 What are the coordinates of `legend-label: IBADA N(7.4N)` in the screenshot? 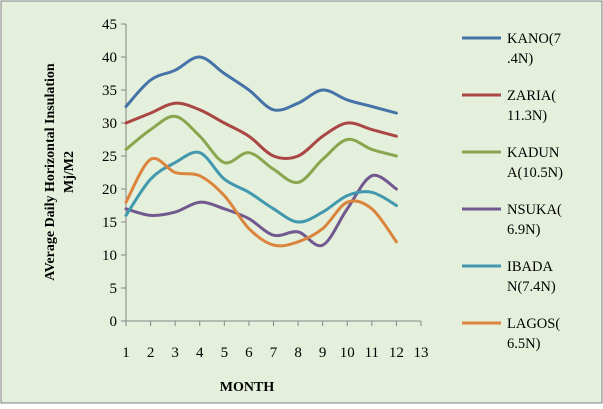 It's located at (531, 277).